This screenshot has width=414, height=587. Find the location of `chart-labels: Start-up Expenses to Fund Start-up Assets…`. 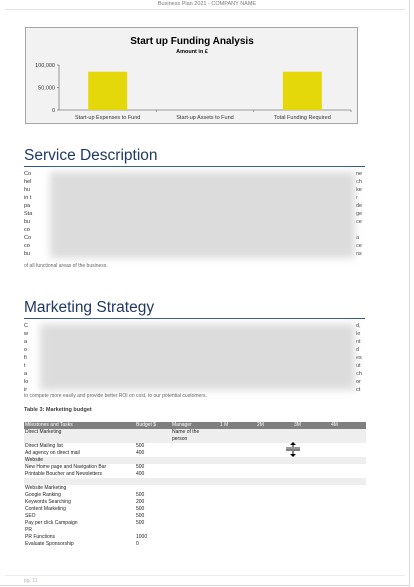

chart-labels: Start-up Expenses to Fund Start-up Assets… is located at coordinates (203, 118).